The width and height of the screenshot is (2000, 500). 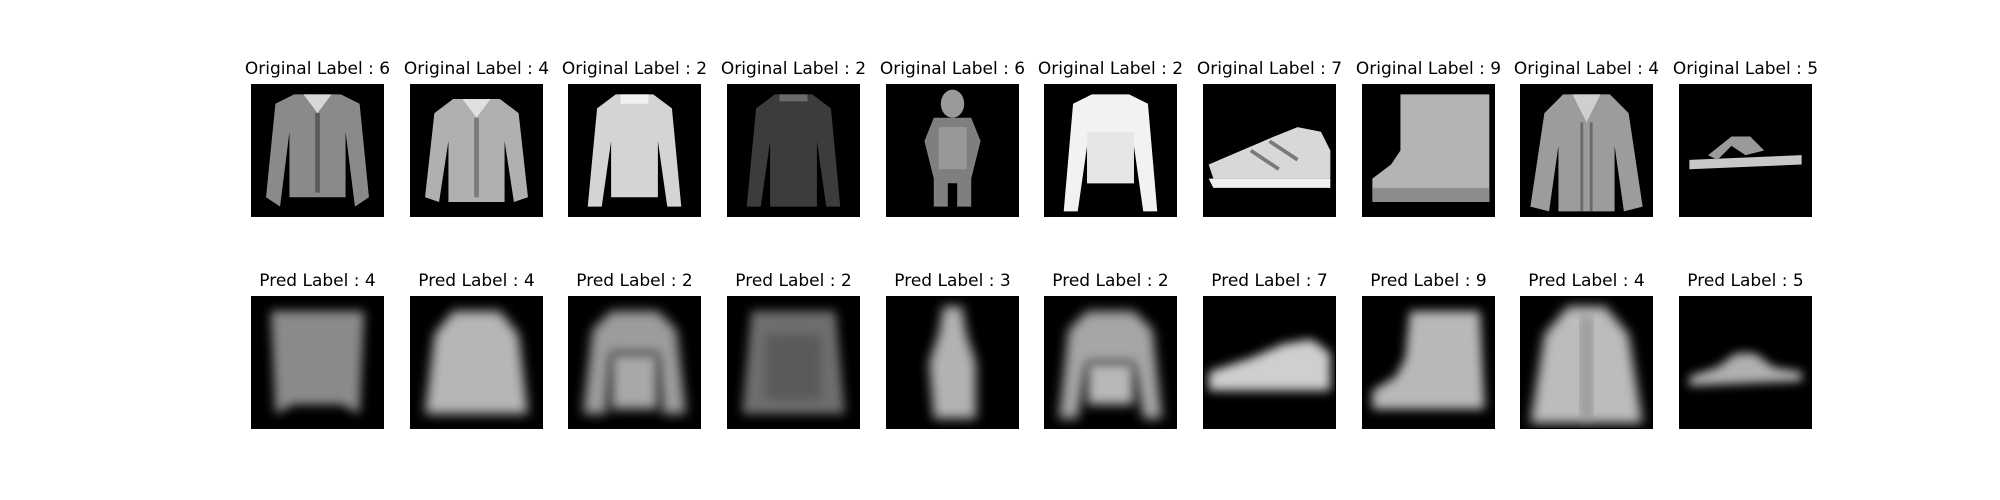 What do you see at coordinates (1745, 362) in the screenshot?
I see `blurry-sandal-icon` at bounding box center [1745, 362].